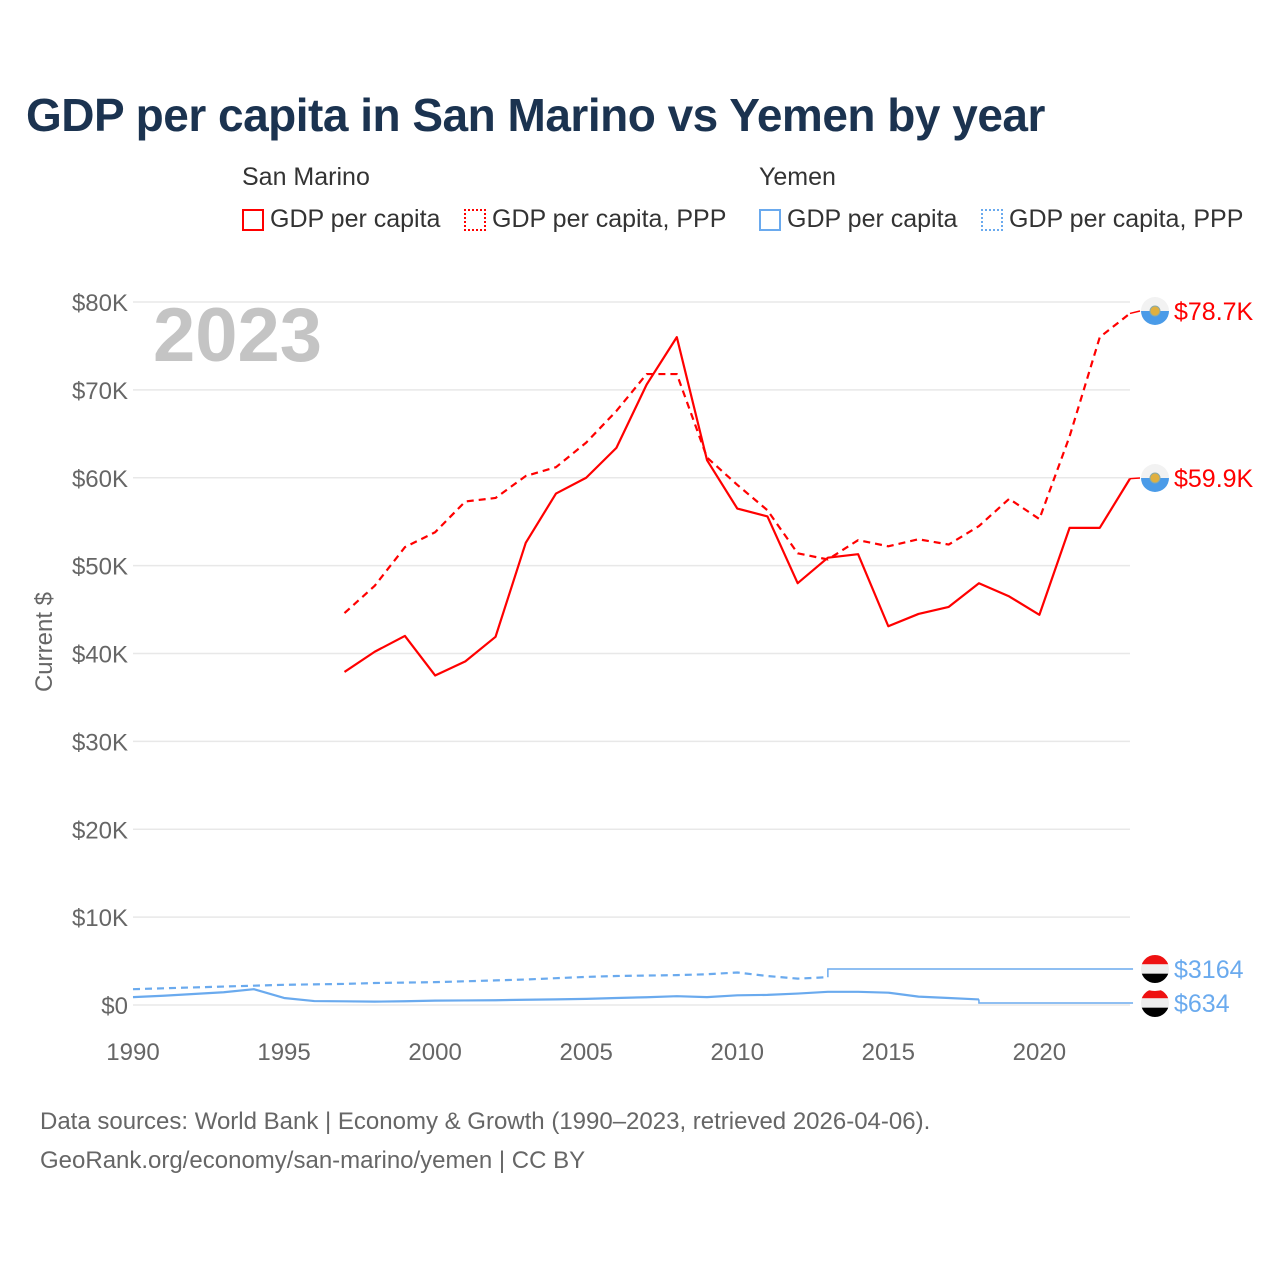 The image size is (1280, 1280). What do you see at coordinates (306, 177) in the screenshot?
I see `legend-group-san-marino: San Marino` at bounding box center [306, 177].